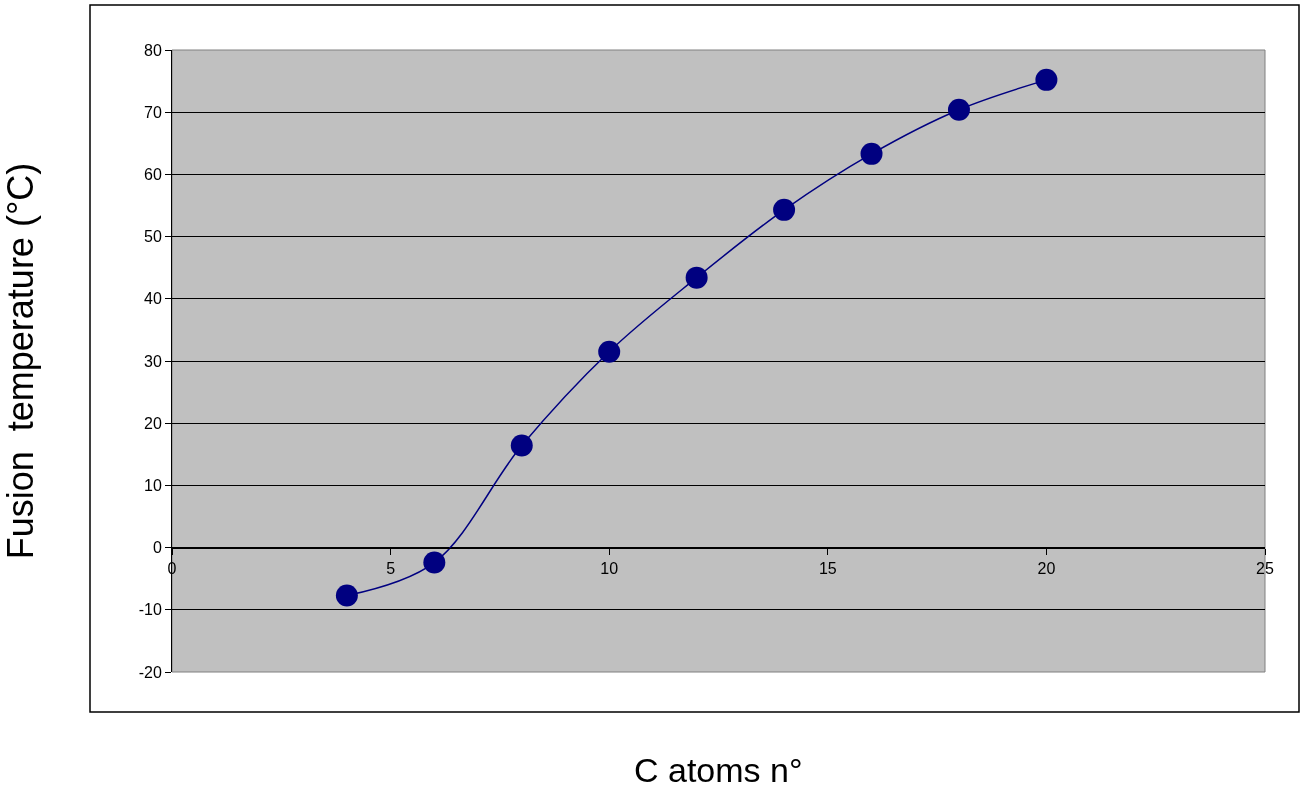  What do you see at coordinates (150, 610) in the screenshot?
I see `y-tick-label: -10` at bounding box center [150, 610].